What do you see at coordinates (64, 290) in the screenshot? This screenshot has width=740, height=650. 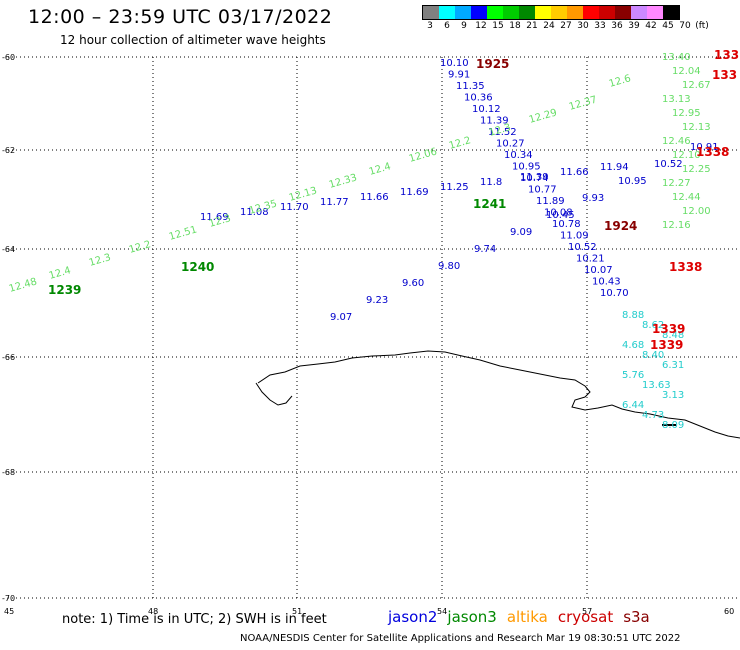 I see `pass-time-label: 1239` at bounding box center [64, 290].